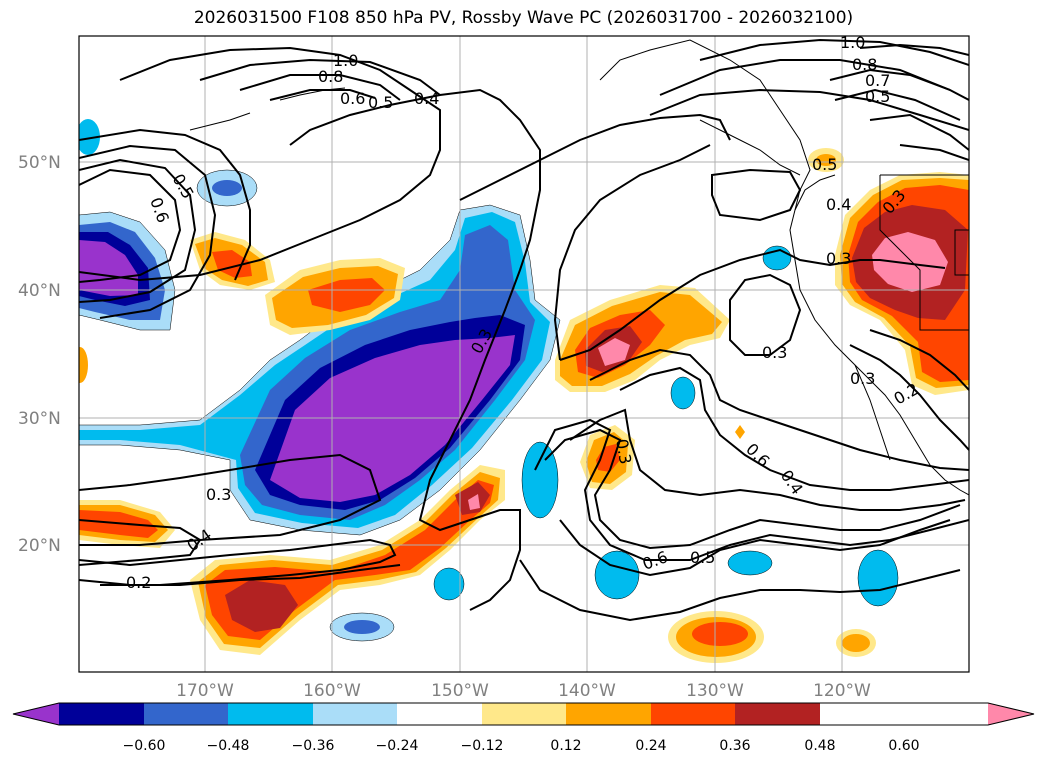 This screenshot has height=765, width=1047. I want to click on contour-label: 0.2, so click(138, 582).